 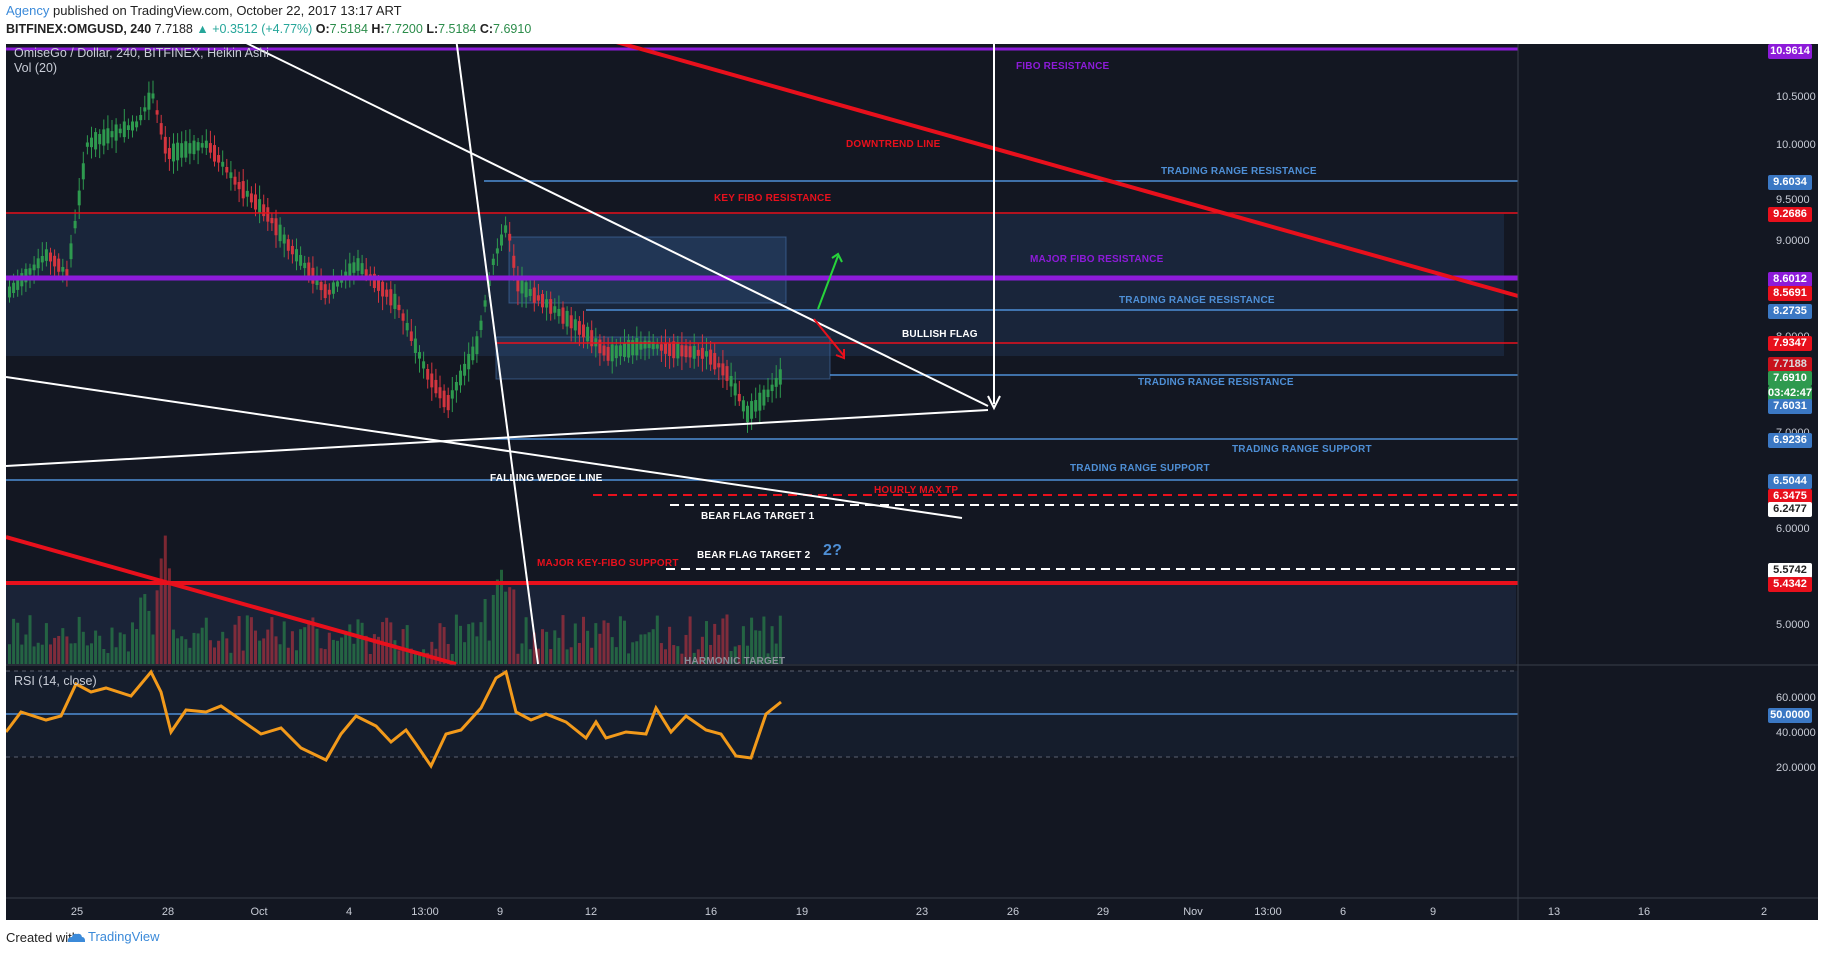 What do you see at coordinates (1216, 382) in the screenshot?
I see `trading-range-resistance-label-3: TRADING RANGE RESISTANCE` at bounding box center [1216, 382].